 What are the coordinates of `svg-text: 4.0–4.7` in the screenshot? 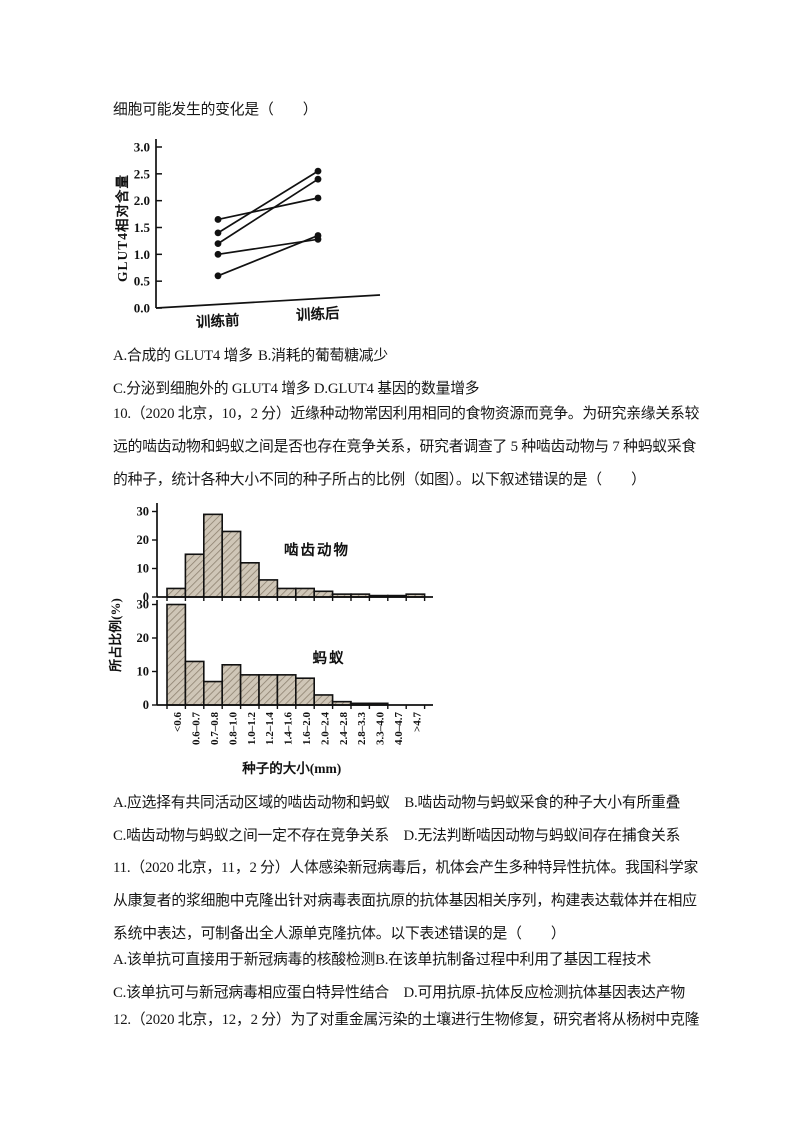 It's located at (399, 729).